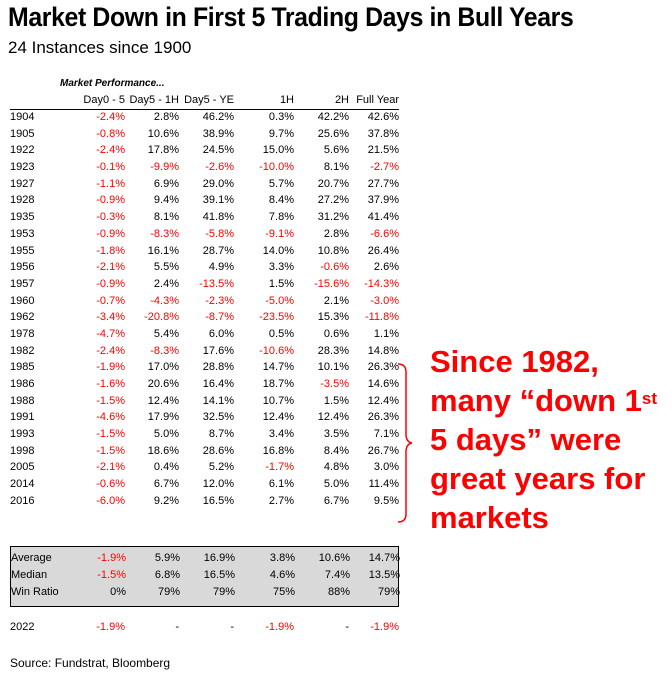 Image resolution: width=672 pixels, height=679 pixels. Describe the element at coordinates (110, 283) in the screenshot. I see `table-cell: -0.9%` at that location.